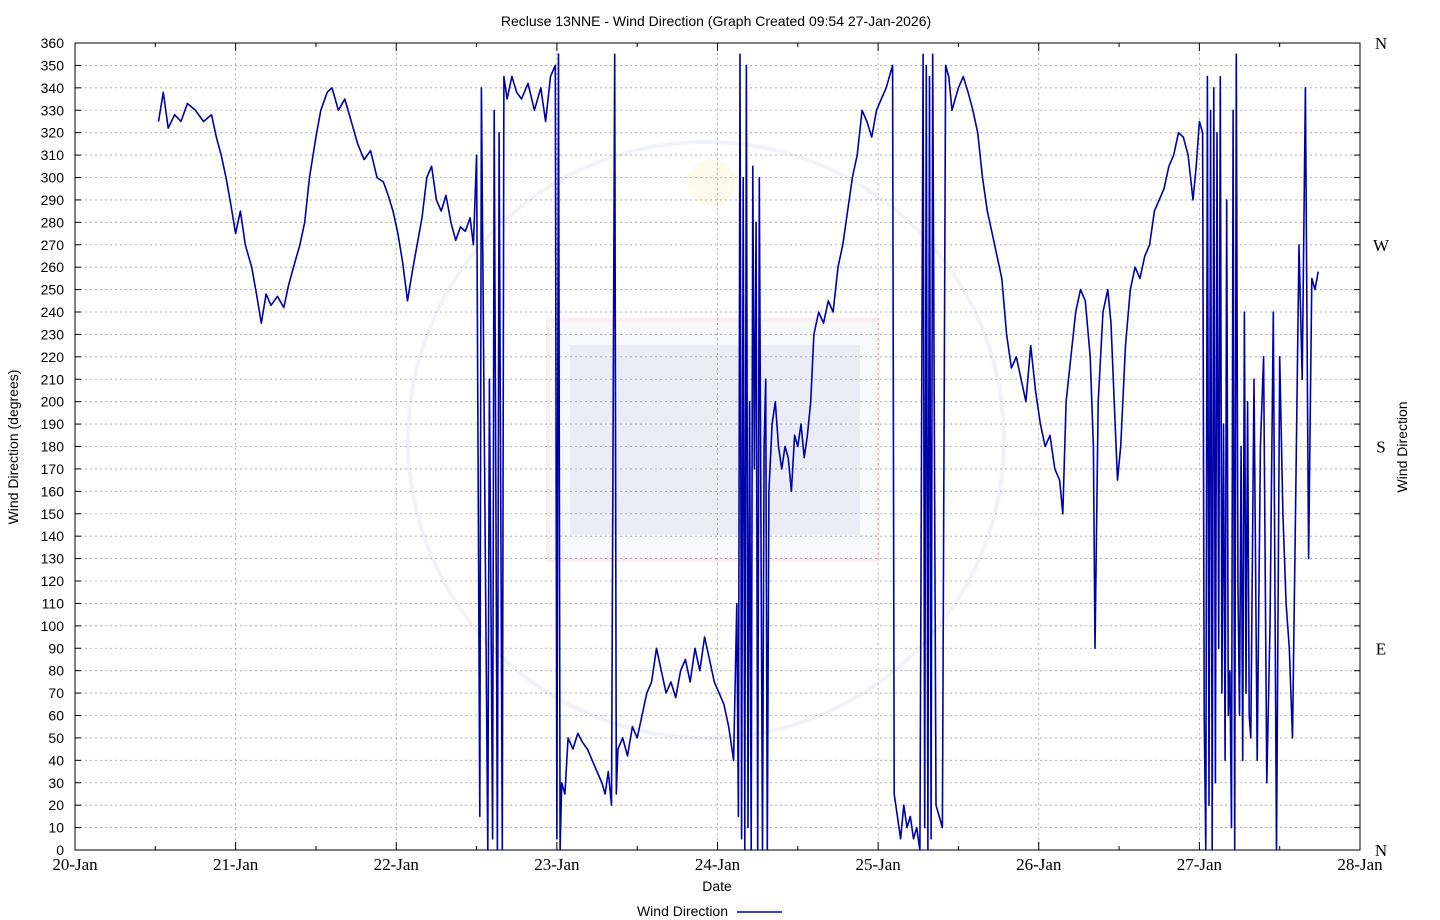 The height and width of the screenshot is (920, 1440). What do you see at coordinates (53, 178) in the screenshot?
I see `y-tick-label: 300` at bounding box center [53, 178].